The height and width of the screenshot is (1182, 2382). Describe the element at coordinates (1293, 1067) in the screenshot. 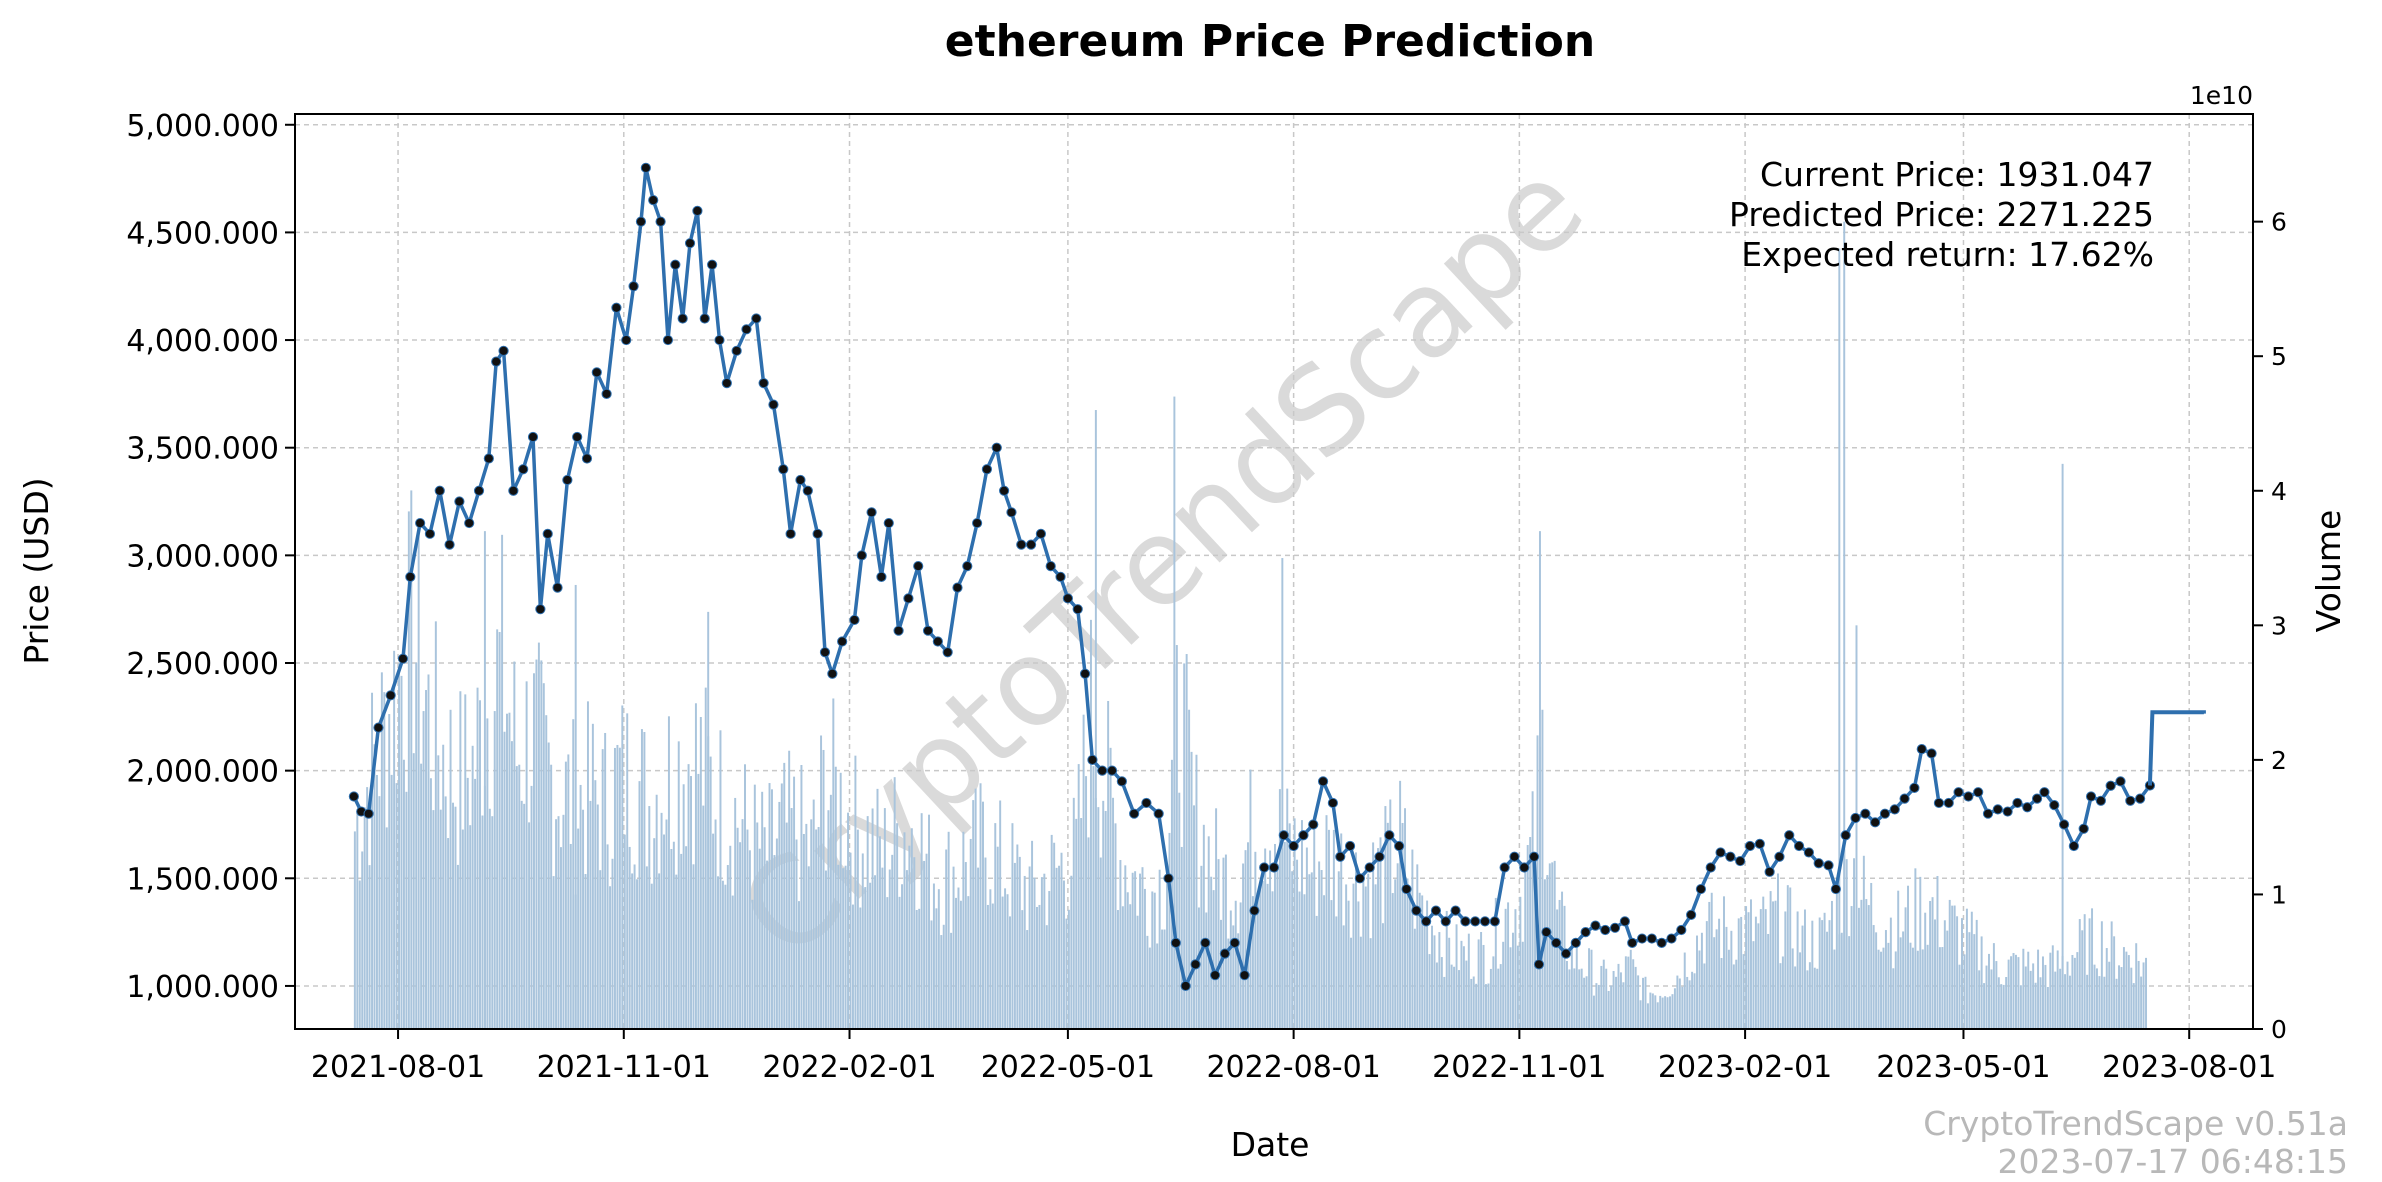

I see `x-tick-label: 2022-08-01` at that location.